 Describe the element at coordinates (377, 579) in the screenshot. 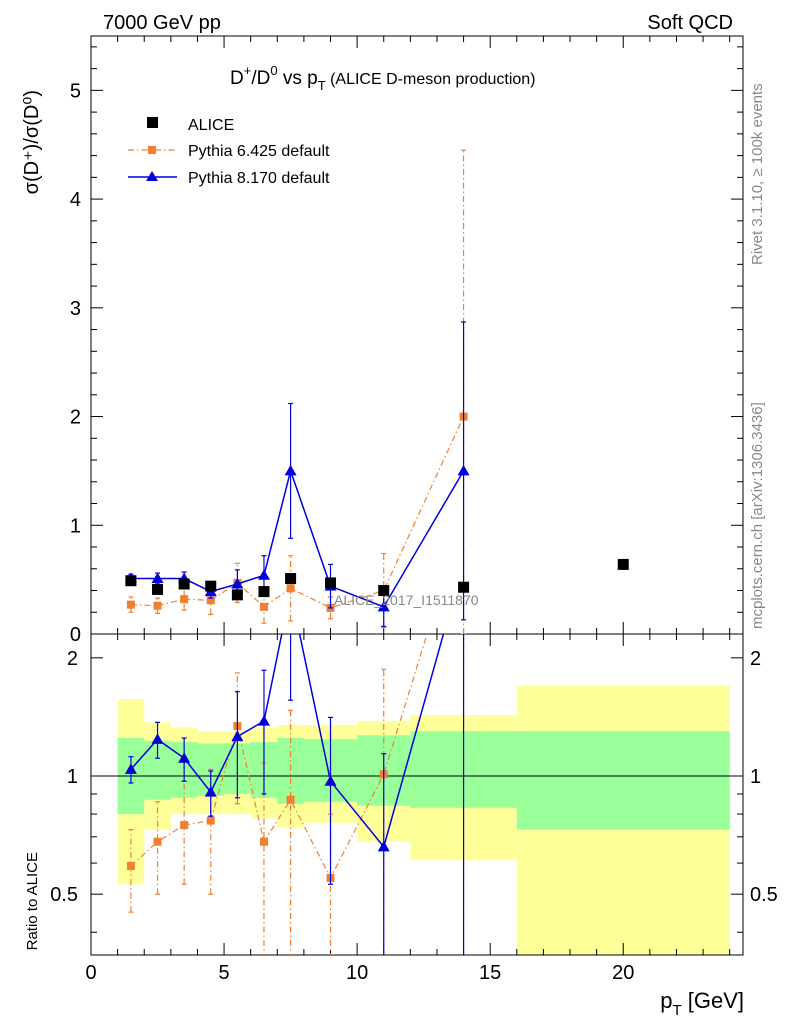

I see `main-series-alice` at that location.